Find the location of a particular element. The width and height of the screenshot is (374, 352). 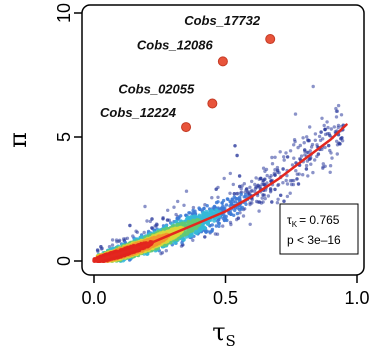

stats-tau-subscript: K is located at coordinates (295, 224).